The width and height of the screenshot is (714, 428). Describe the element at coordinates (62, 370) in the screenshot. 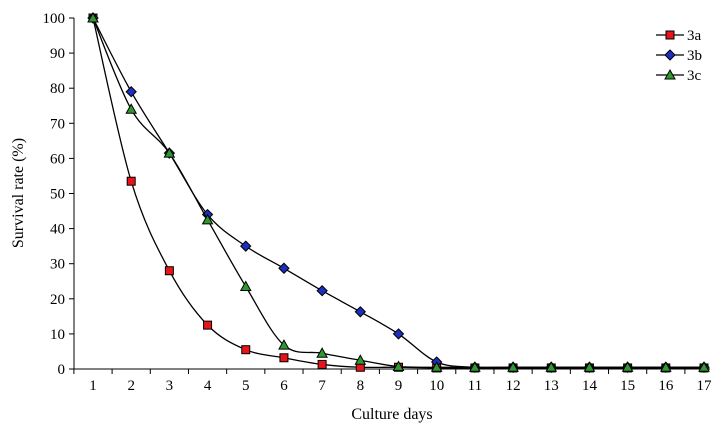

I see `y-tick-label: 0` at that location.